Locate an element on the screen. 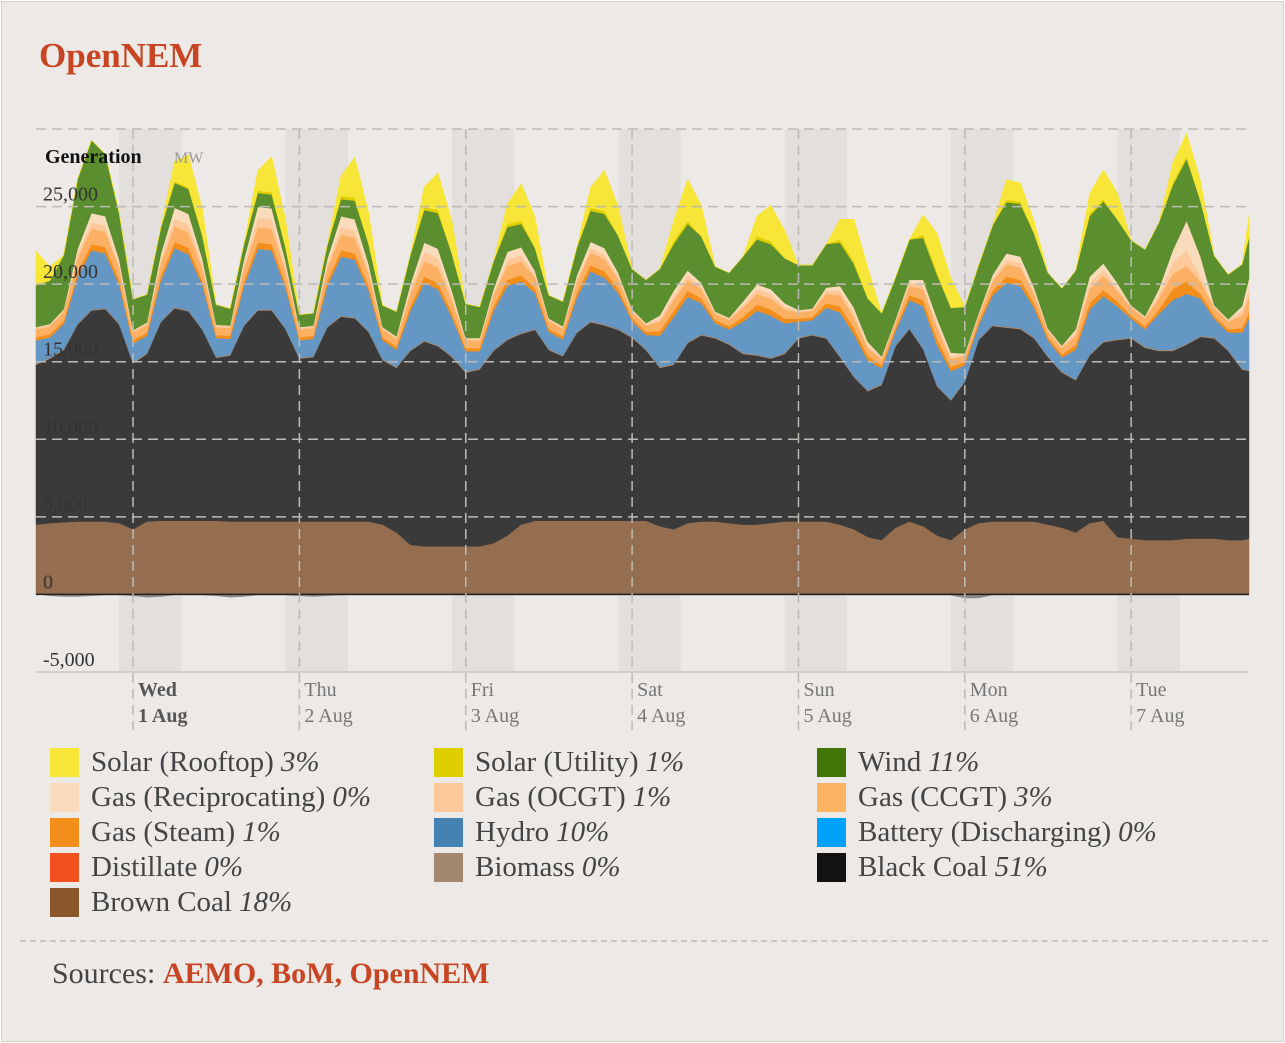 This screenshot has height=1043, width=1285. legend-item: Hydro 10% is located at coordinates (522, 831).